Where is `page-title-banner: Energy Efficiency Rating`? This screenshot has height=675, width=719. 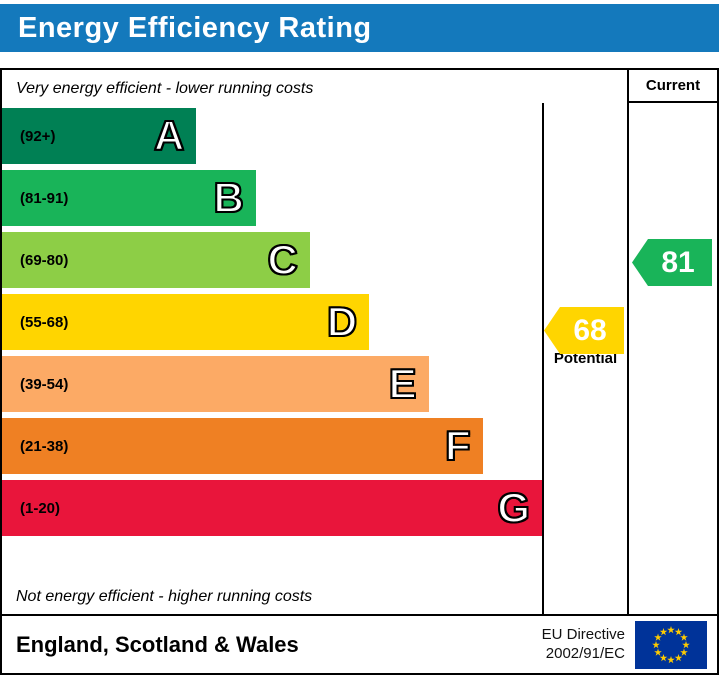 page-title-banner: Energy Efficiency Rating is located at coordinates (359, 28).